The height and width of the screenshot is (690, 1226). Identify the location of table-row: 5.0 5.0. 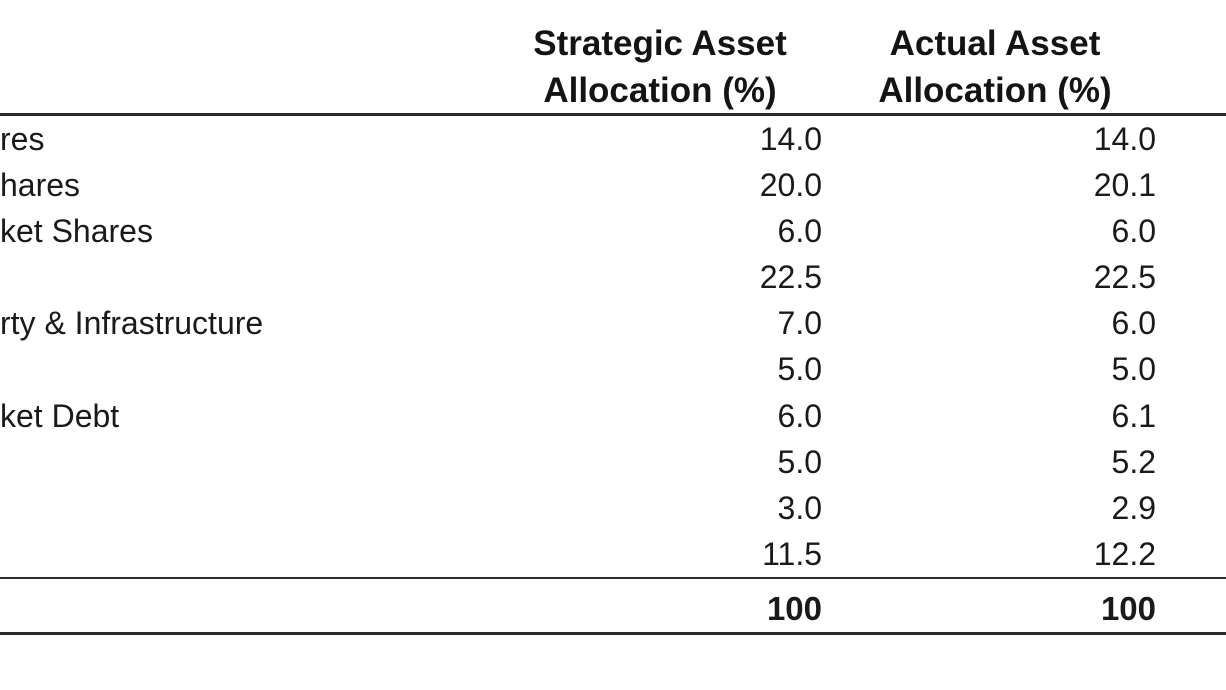
(613, 369).